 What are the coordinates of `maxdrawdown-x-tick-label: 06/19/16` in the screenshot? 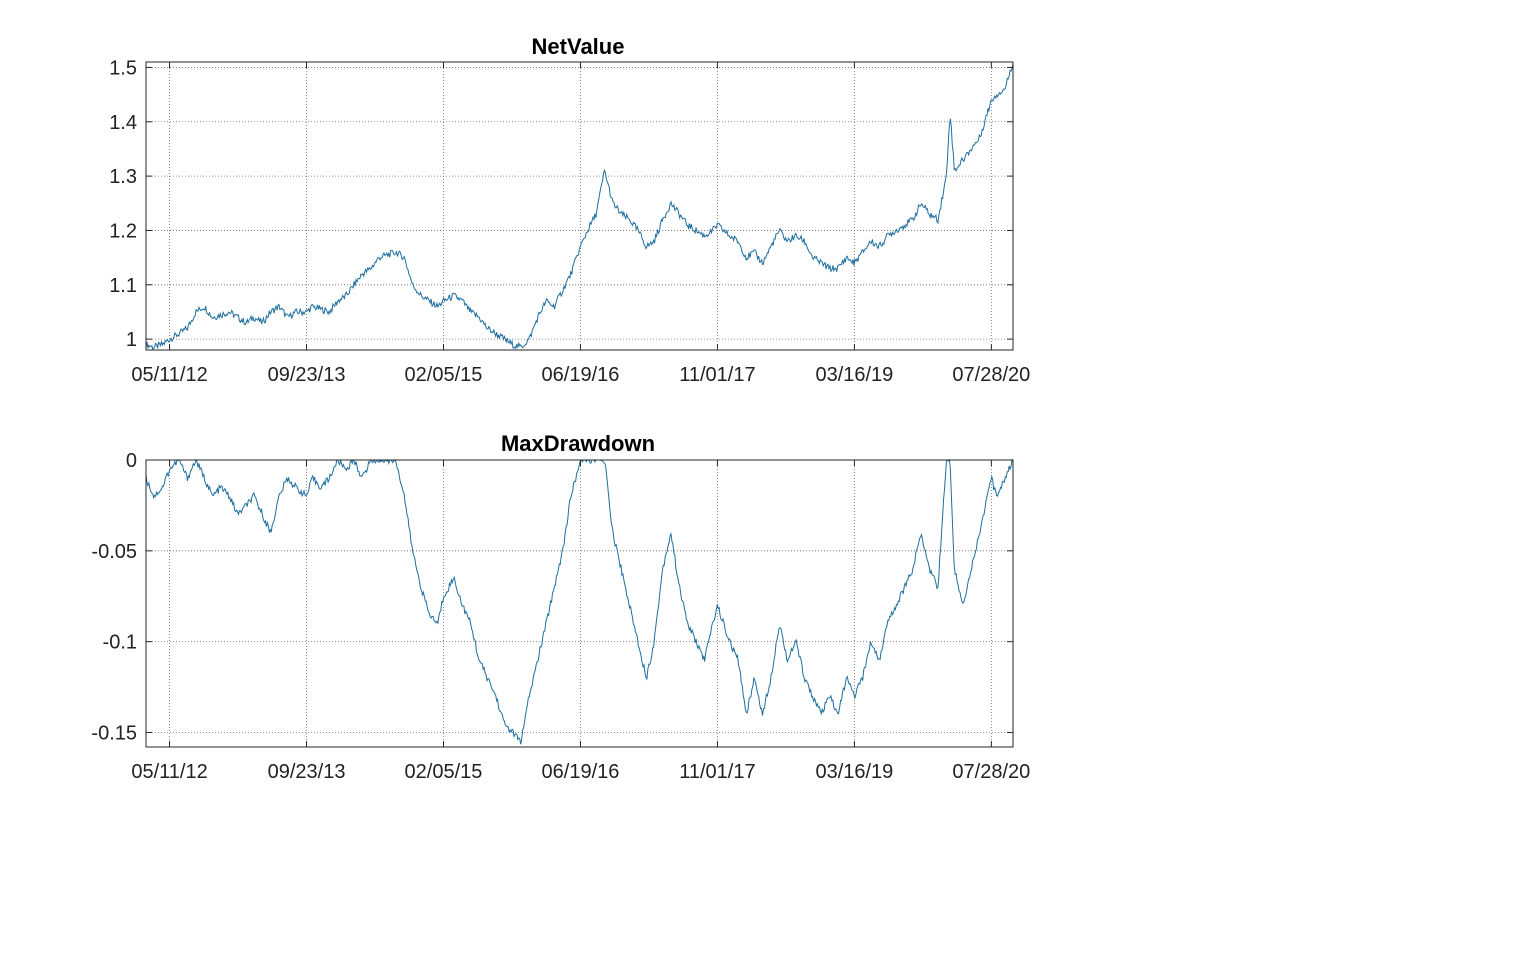 It's located at (581, 772).